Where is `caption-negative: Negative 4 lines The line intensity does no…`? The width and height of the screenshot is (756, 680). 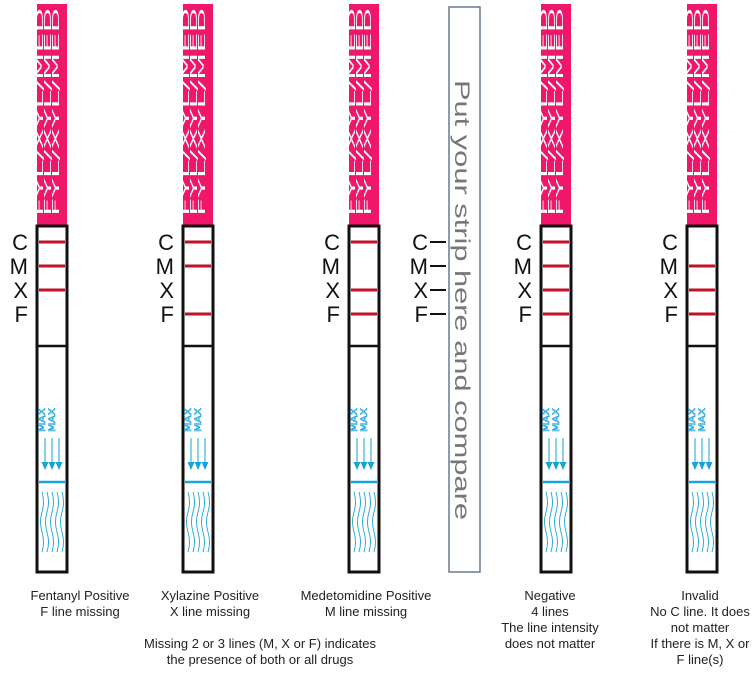 caption-negative: Negative 4 lines The line intensity does no… is located at coordinates (550, 620).